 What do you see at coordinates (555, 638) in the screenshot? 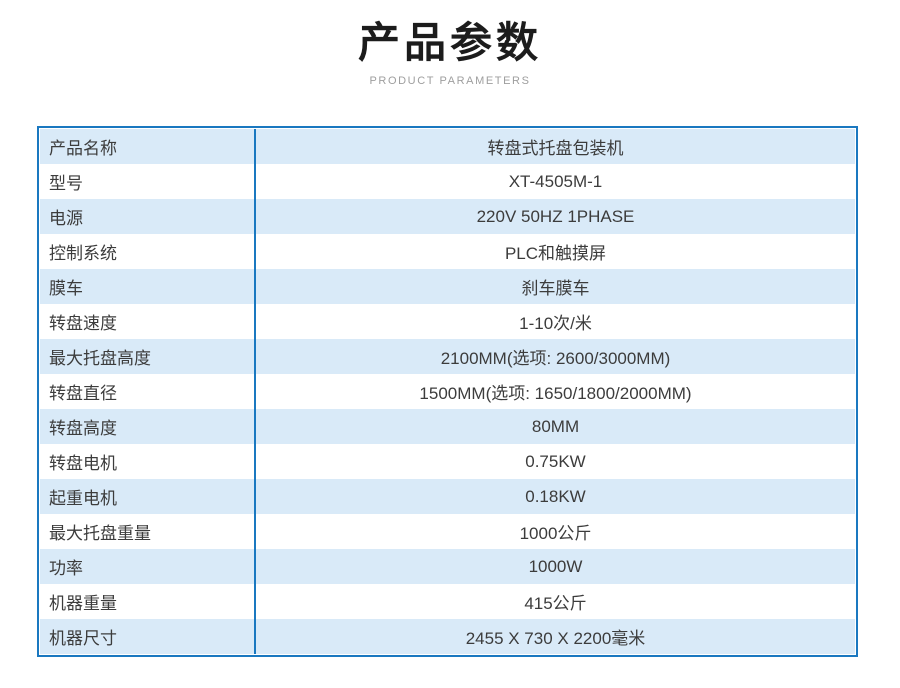
I see `row-value: 2455 X 730 X 2200毫米` at bounding box center [555, 638].